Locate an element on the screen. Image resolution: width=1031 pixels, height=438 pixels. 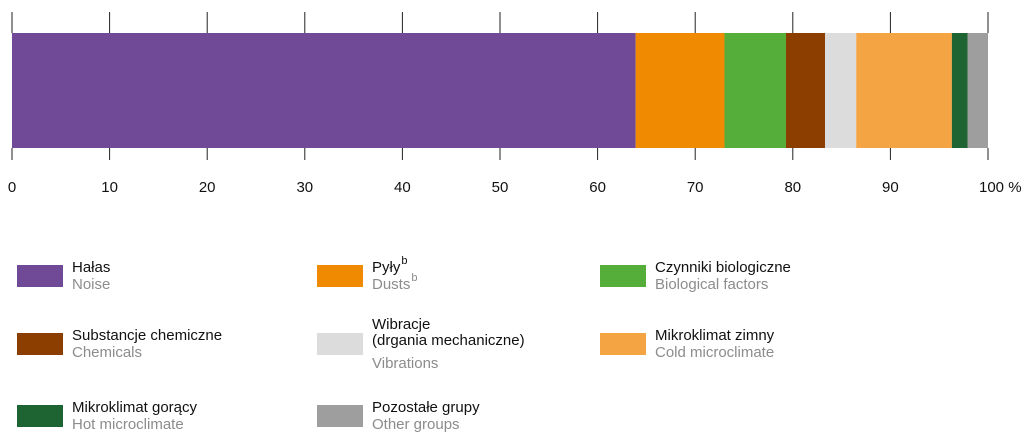
legend-label: Hałas is located at coordinates (91, 267).